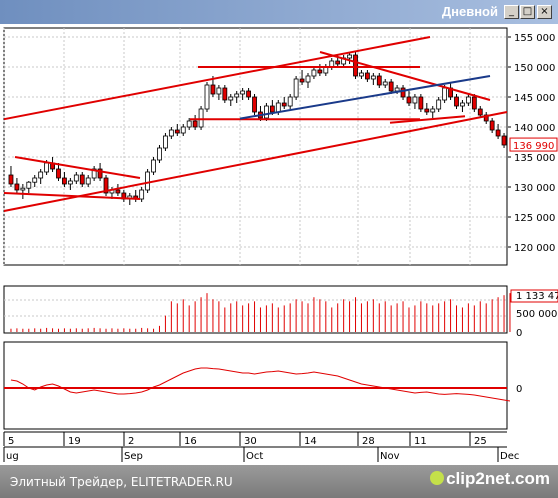 Image resolution: width=558 pixels, height=498 pixels. Describe the element at coordinates (534, 218) in the screenshot. I see `price-tick-label: 125 000` at that location.